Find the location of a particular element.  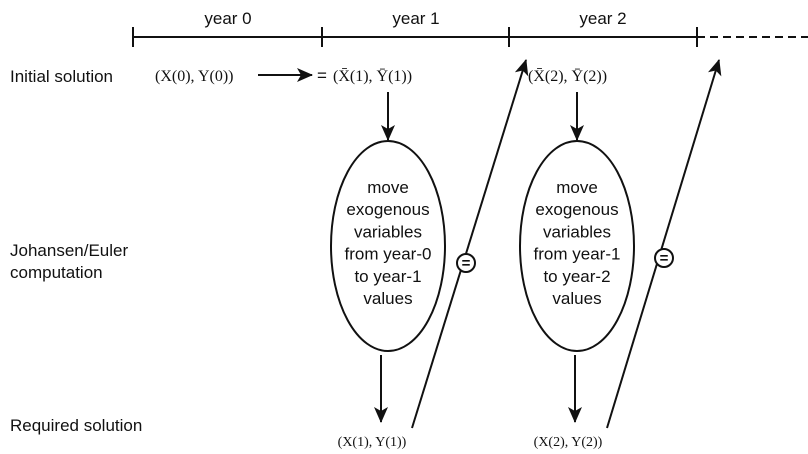

ellipse-line: to year-1 is located at coordinates (387, 276).